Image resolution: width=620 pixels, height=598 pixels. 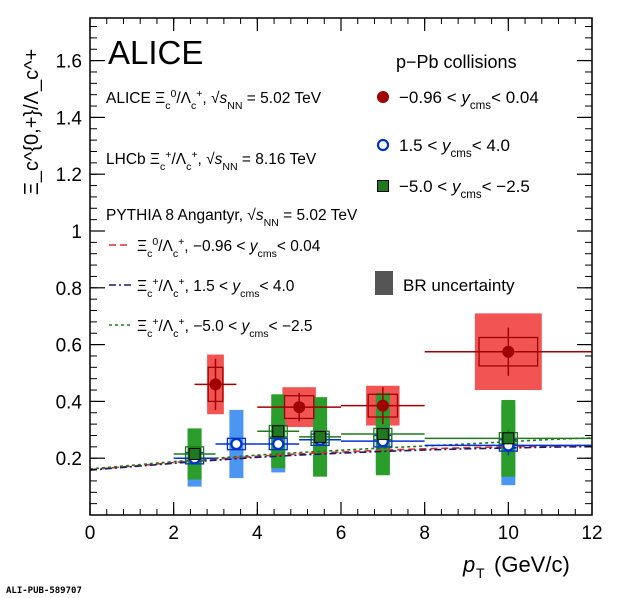 What do you see at coordinates (469, 100) in the screenshot?
I see `legend-series-label: −0.96 < ycms< 0.04` at bounding box center [469, 100].